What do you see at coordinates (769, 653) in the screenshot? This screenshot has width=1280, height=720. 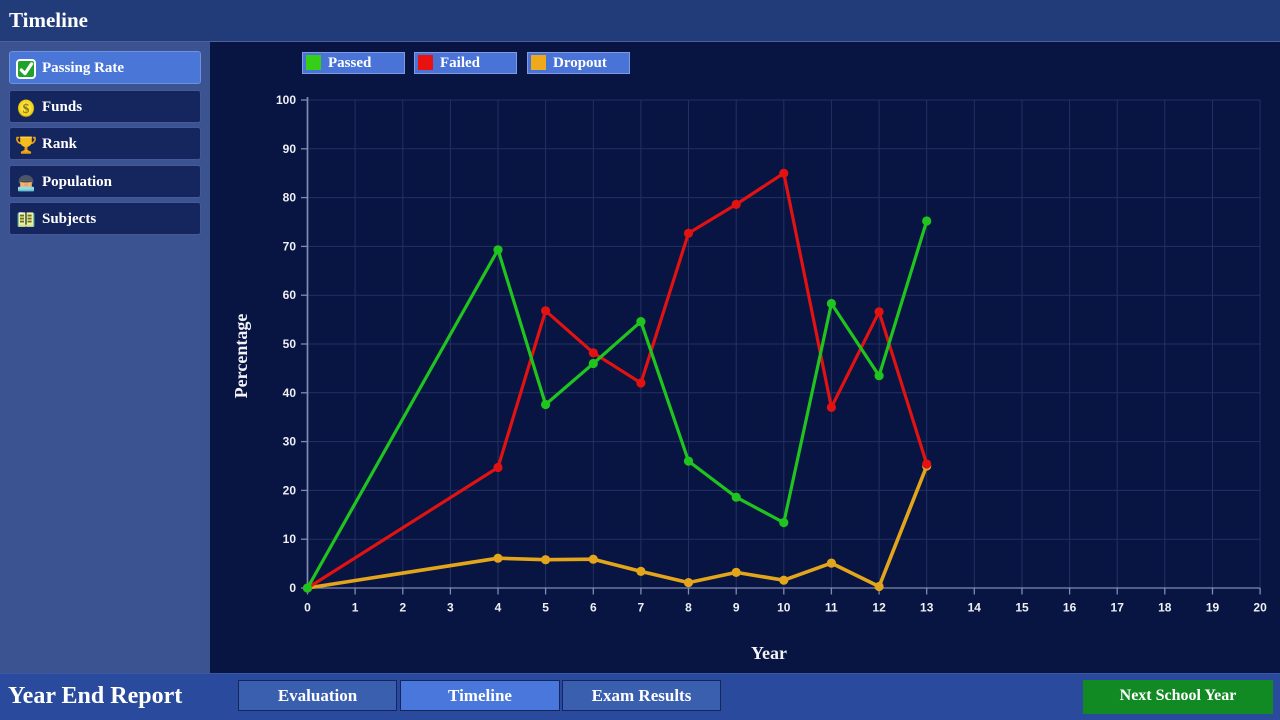 I see `svg-text: Year` at bounding box center [769, 653].